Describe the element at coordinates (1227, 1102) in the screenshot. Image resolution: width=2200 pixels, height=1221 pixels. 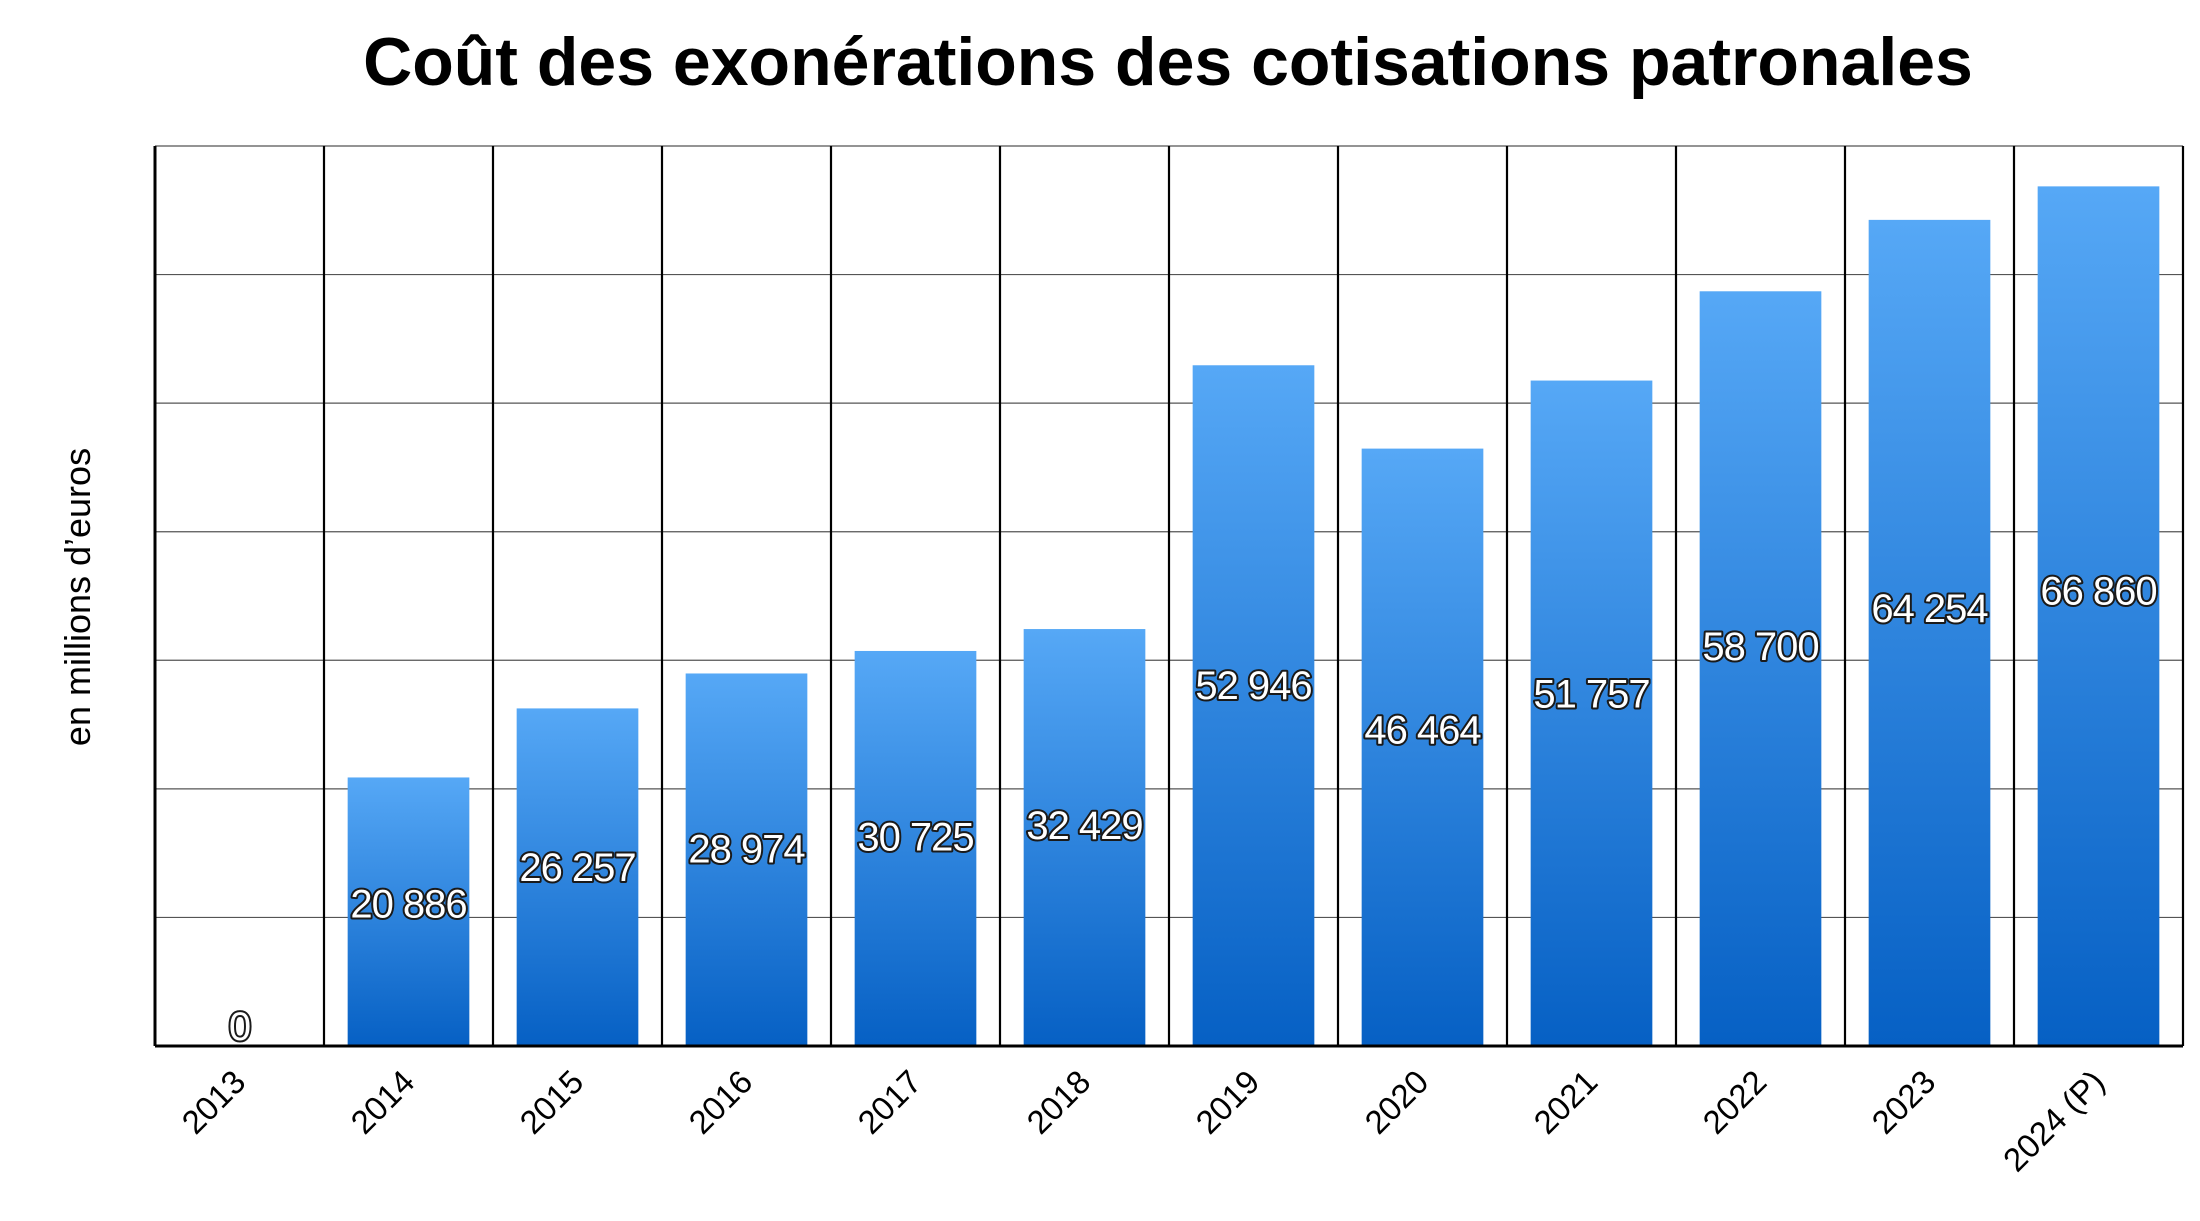
I see `x-tick-label: 2019` at that location.